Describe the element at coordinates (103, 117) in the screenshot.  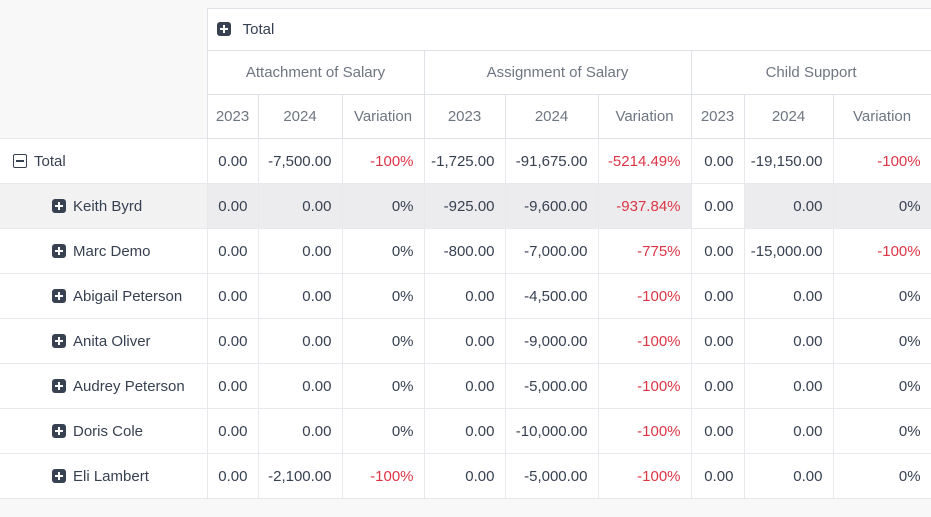
I see `corner-spacer` at that location.